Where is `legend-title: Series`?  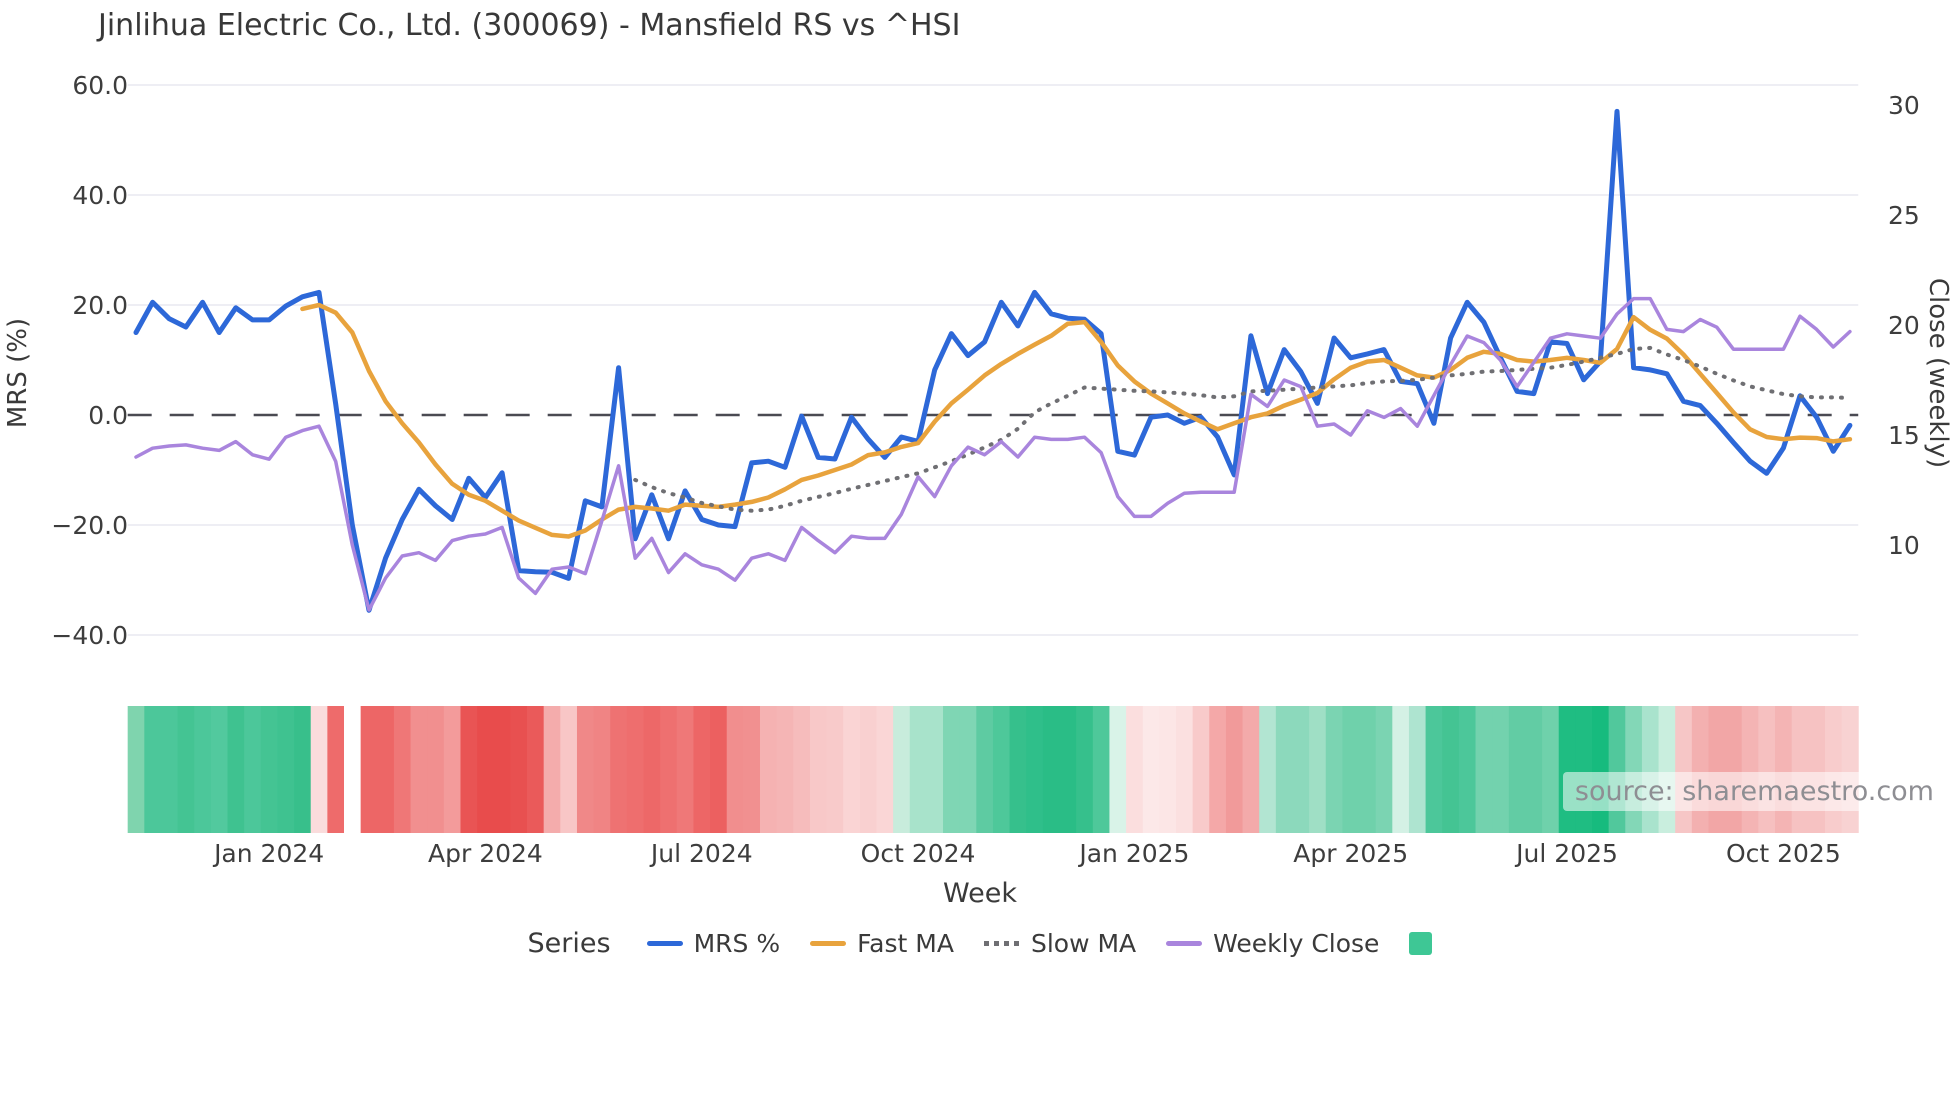 legend-title: Series is located at coordinates (569, 943).